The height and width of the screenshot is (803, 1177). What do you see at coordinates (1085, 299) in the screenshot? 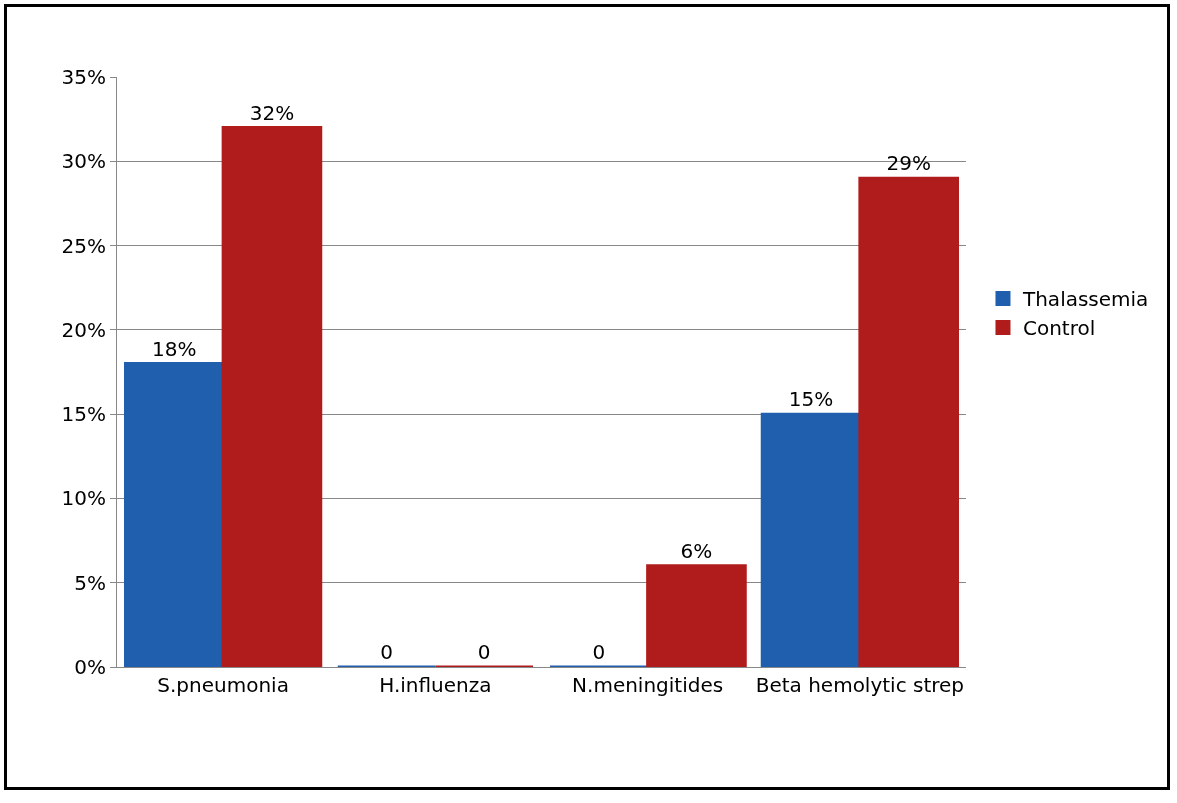
I see `legend-label: Thalassemia` at bounding box center [1085, 299].